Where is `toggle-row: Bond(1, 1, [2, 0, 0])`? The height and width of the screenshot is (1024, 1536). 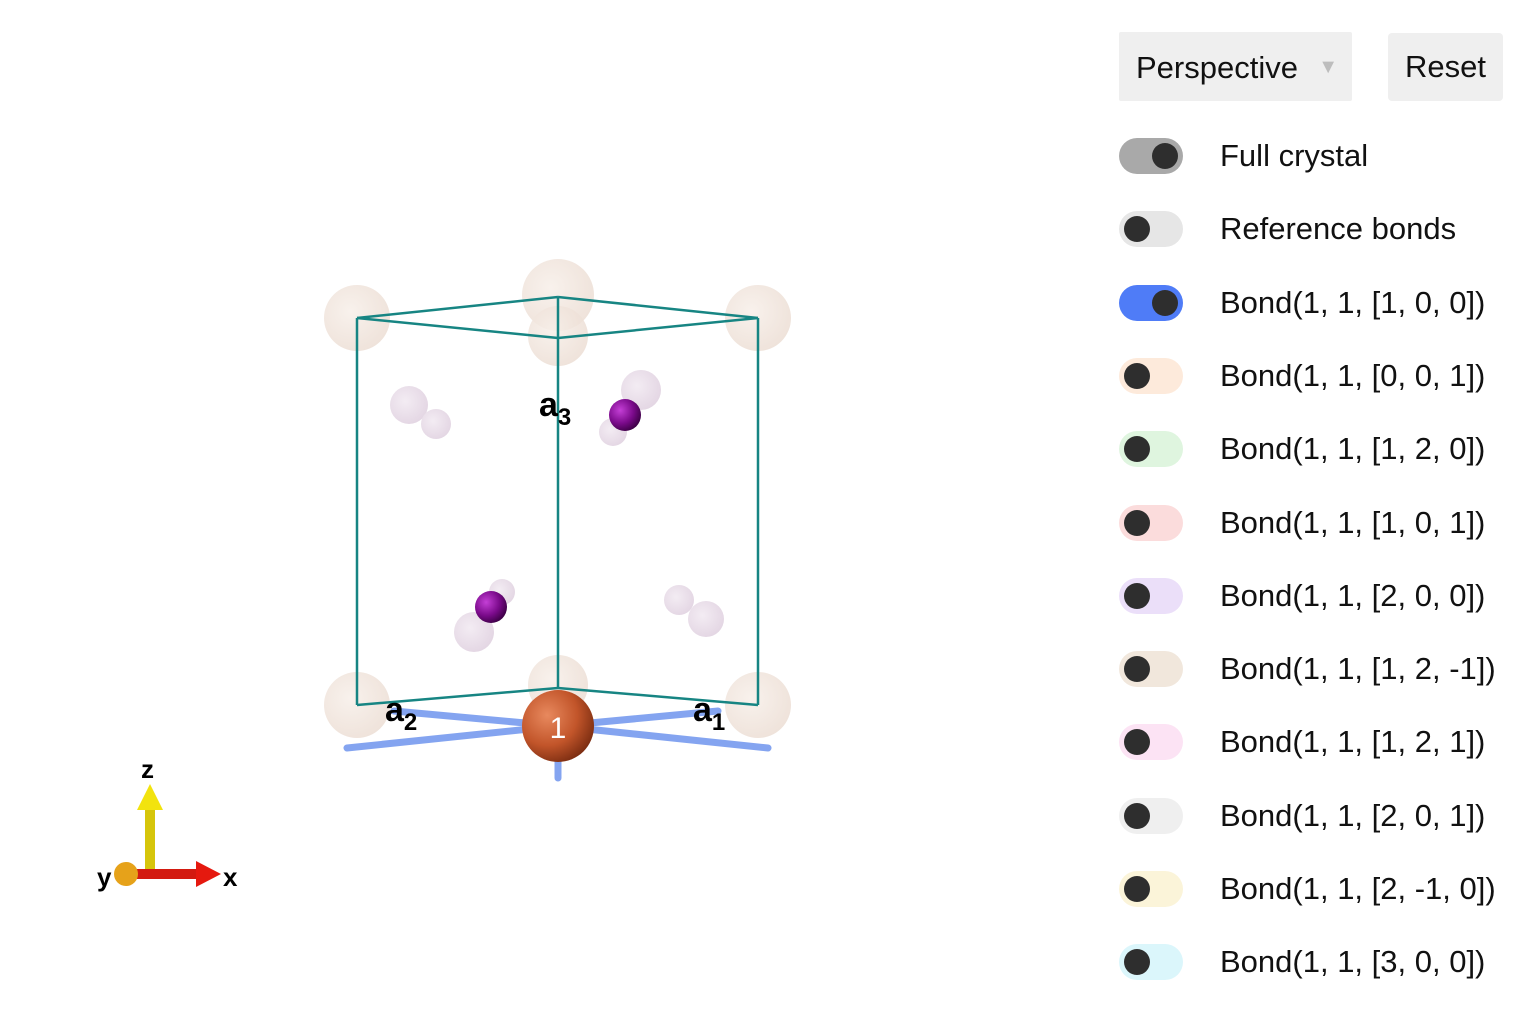 toggle-row: Bond(1, 1, [2, 0, 0]) is located at coordinates (1319, 597).